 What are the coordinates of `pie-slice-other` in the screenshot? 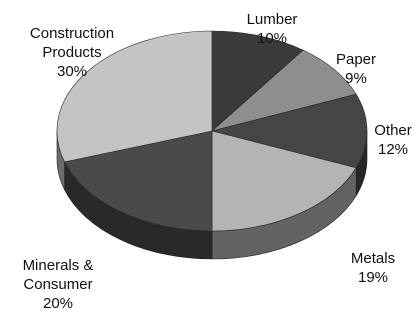 It's located at (289, 131).